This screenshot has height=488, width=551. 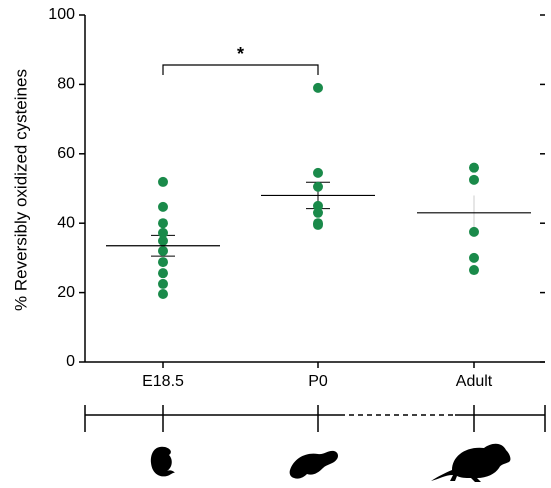 What do you see at coordinates (318, 381) in the screenshot?
I see `x-tick-label: P0` at bounding box center [318, 381].